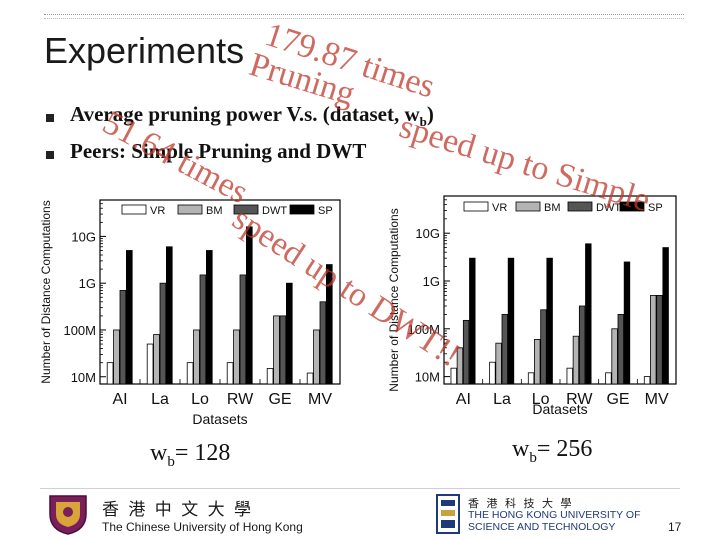 The image size is (720, 540). What do you see at coordinates (533, 457) in the screenshot?
I see `caption-256-sub: b` at bounding box center [533, 457].